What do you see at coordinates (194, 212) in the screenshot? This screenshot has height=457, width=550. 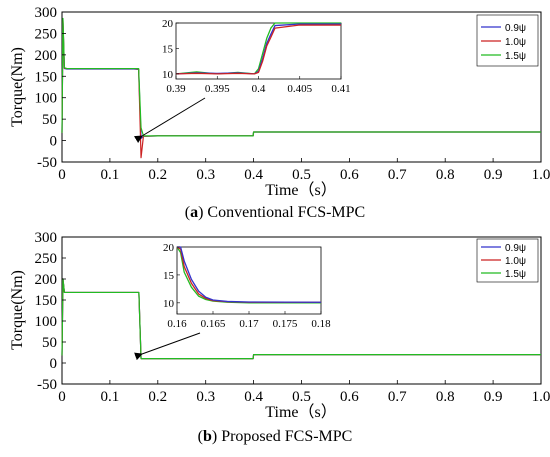 I see `caption-letter: a` at bounding box center [194, 212].